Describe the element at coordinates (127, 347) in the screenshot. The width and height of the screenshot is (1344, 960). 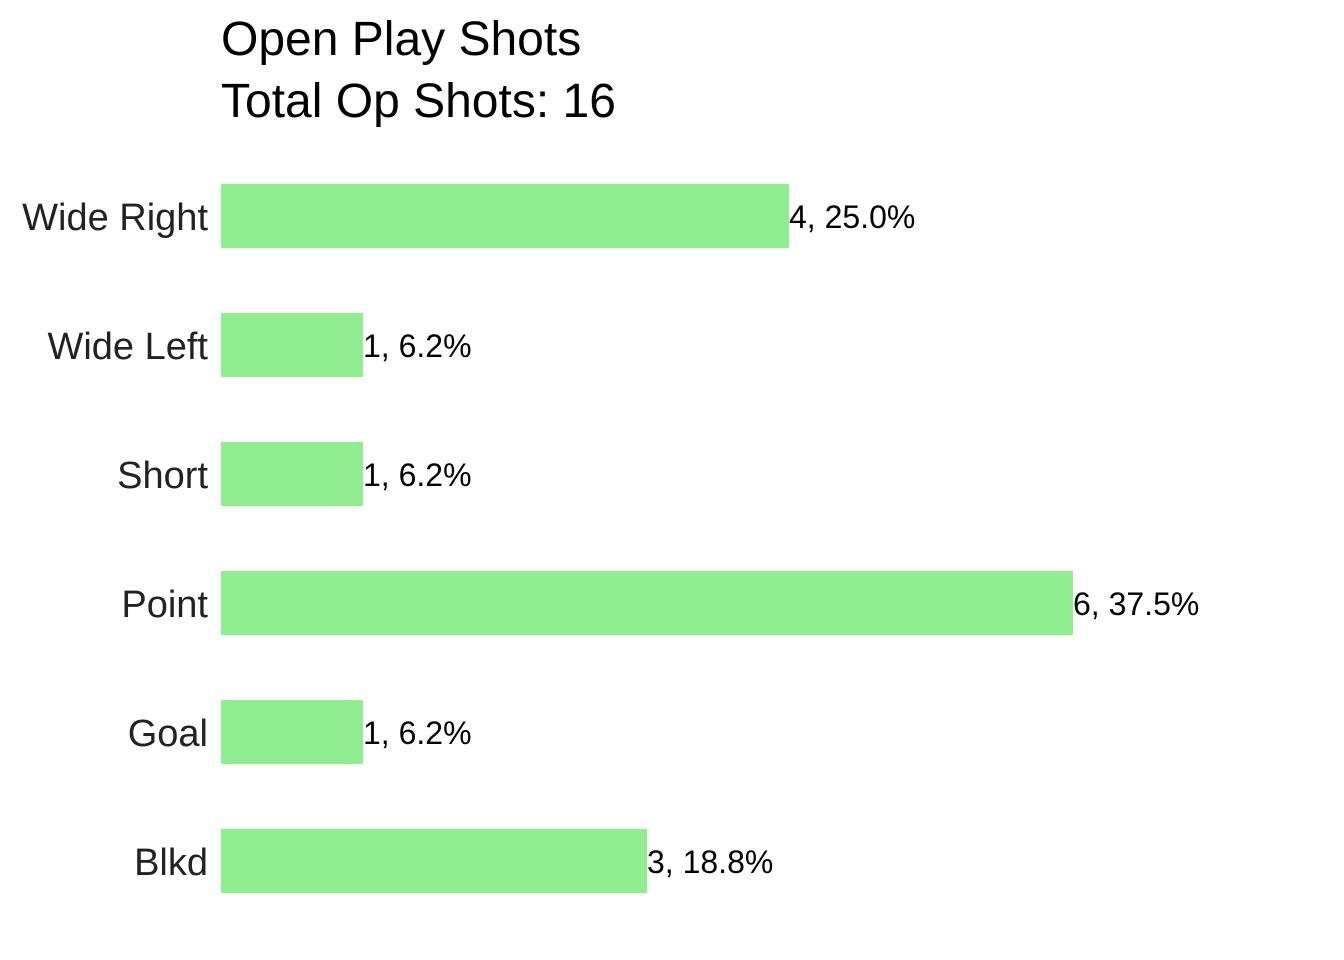
I see `category-label-wide-left: Wide Left` at that location.